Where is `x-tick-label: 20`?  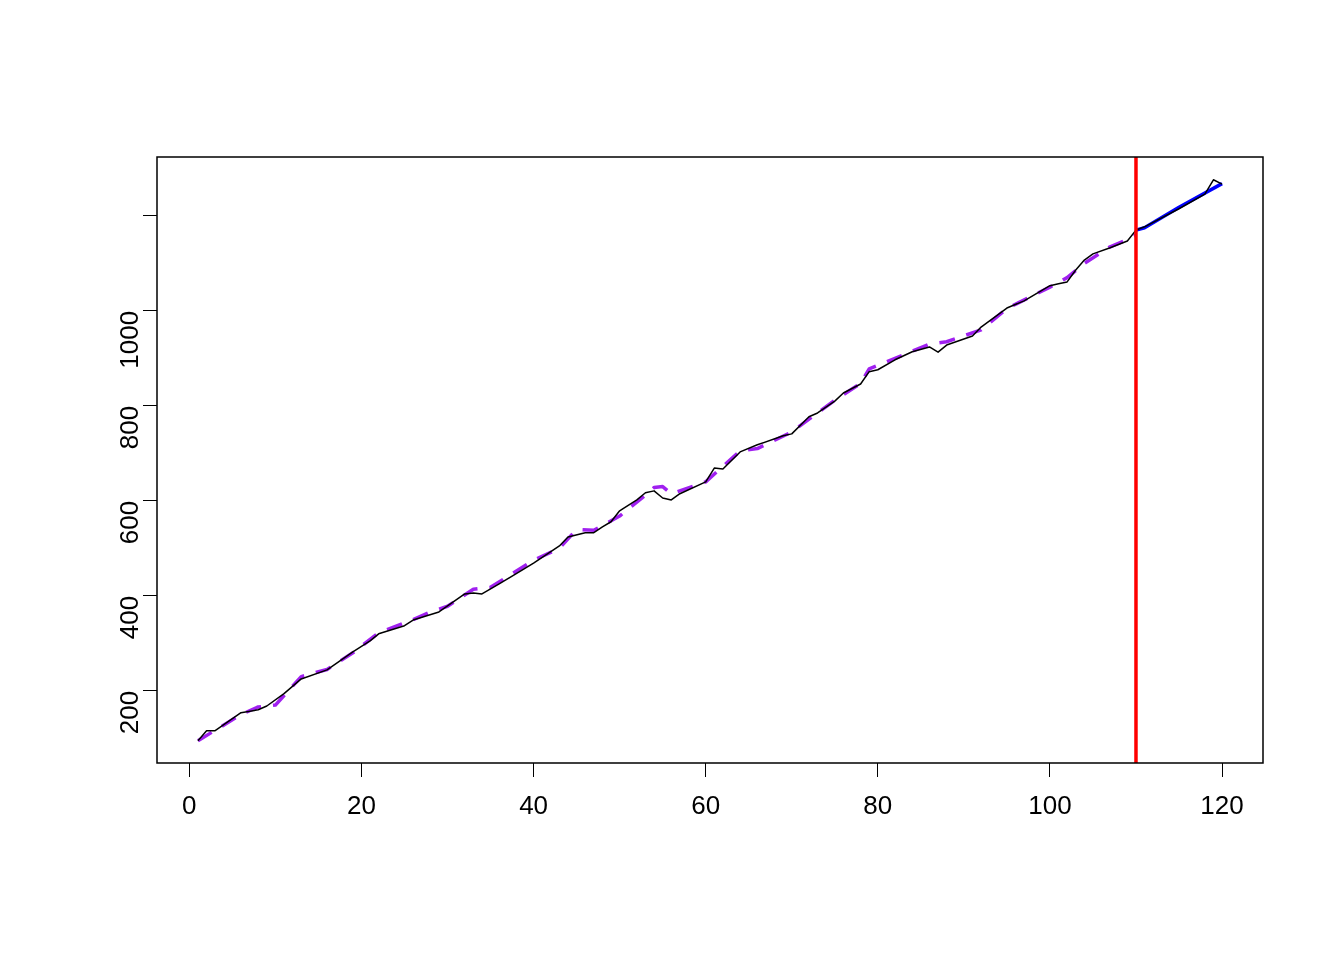 x-tick-label: 20 is located at coordinates (361, 804).